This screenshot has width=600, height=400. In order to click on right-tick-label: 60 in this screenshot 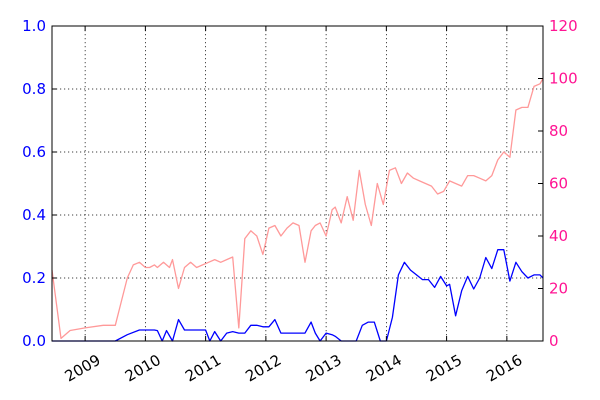, I will do `click(558, 184)`.